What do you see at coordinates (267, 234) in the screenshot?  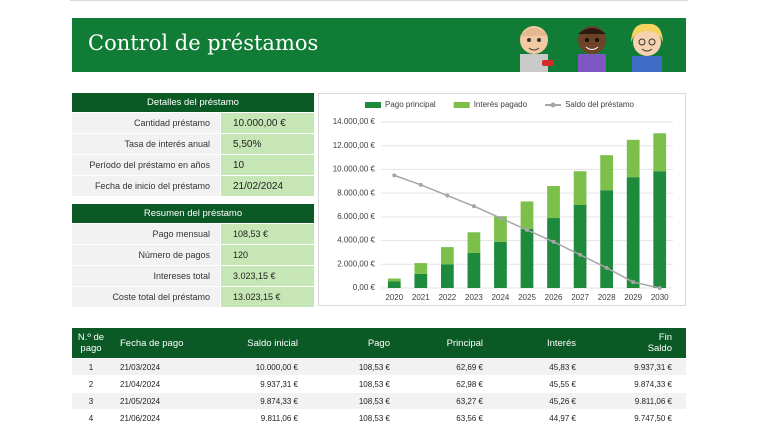 I see `field-value: 108,53 €` at bounding box center [267, 234].